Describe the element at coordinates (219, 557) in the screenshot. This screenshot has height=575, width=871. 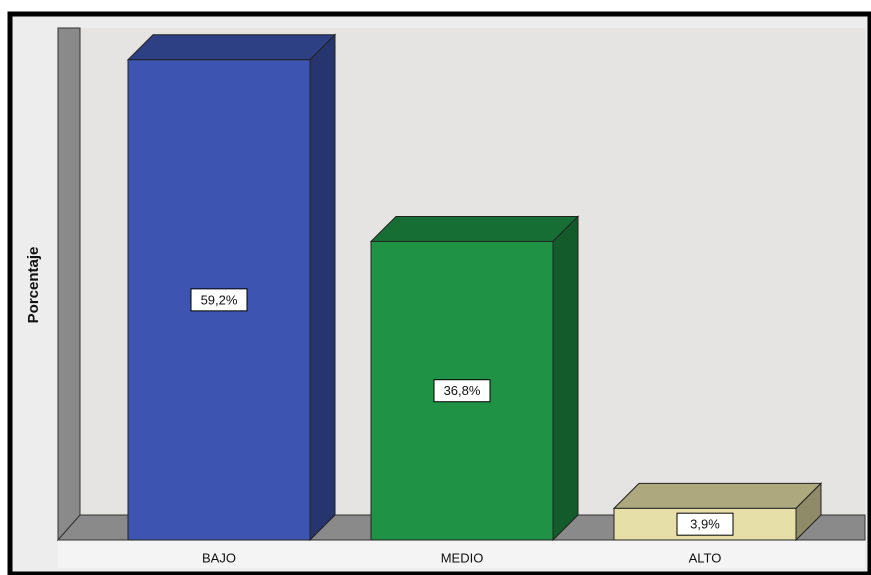
I see `x-tick-label: BAJO` at that location.